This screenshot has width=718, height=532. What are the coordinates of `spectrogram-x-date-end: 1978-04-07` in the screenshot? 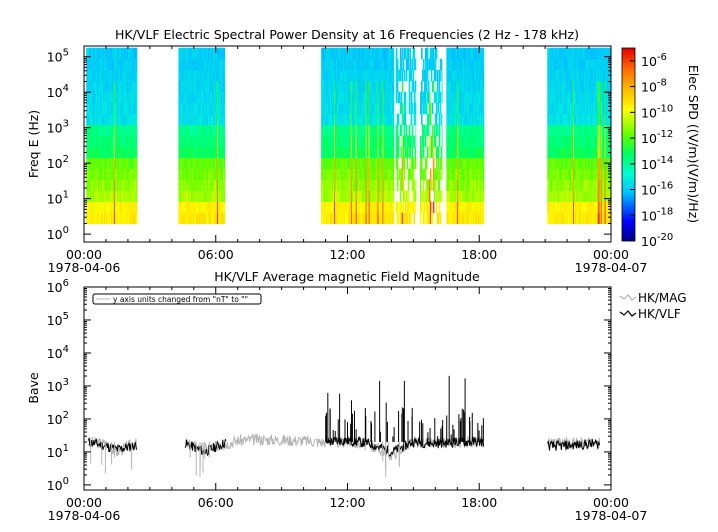 It's located at (611, 267).